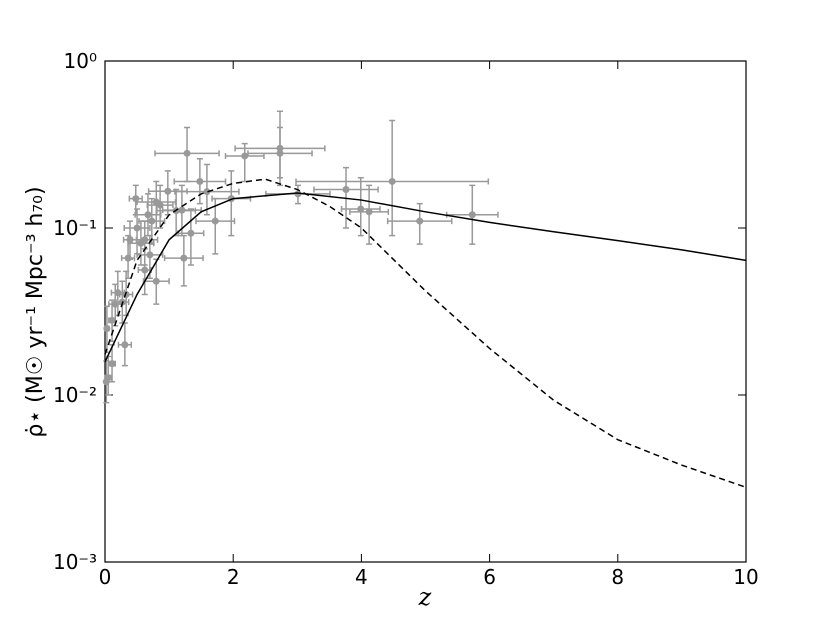 Image resolution: width=830 pixels, height=627 pixels. Describe the element at coordinates (617, 577) in the screenshot. I see `x-tick-label: 8` at that location.